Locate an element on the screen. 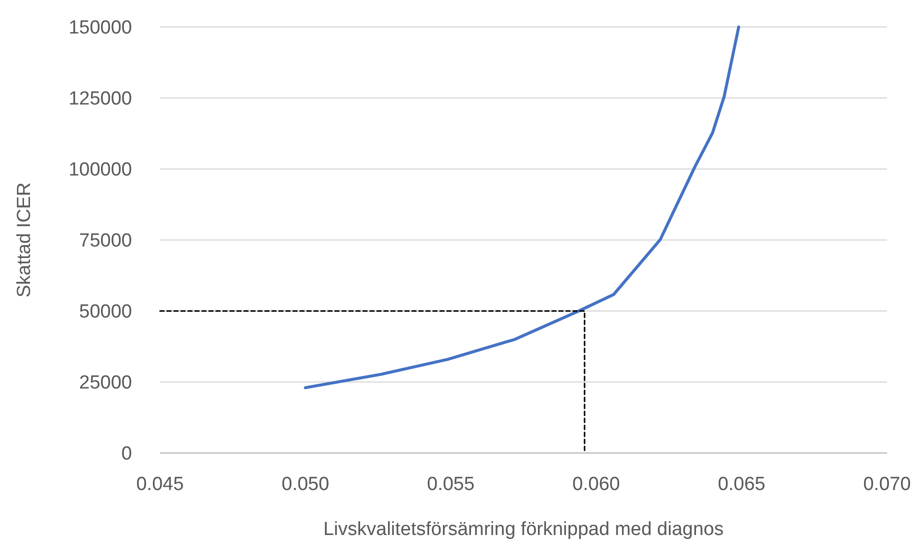  y-tick-label: 75000 is located at coordinates (105, 241).